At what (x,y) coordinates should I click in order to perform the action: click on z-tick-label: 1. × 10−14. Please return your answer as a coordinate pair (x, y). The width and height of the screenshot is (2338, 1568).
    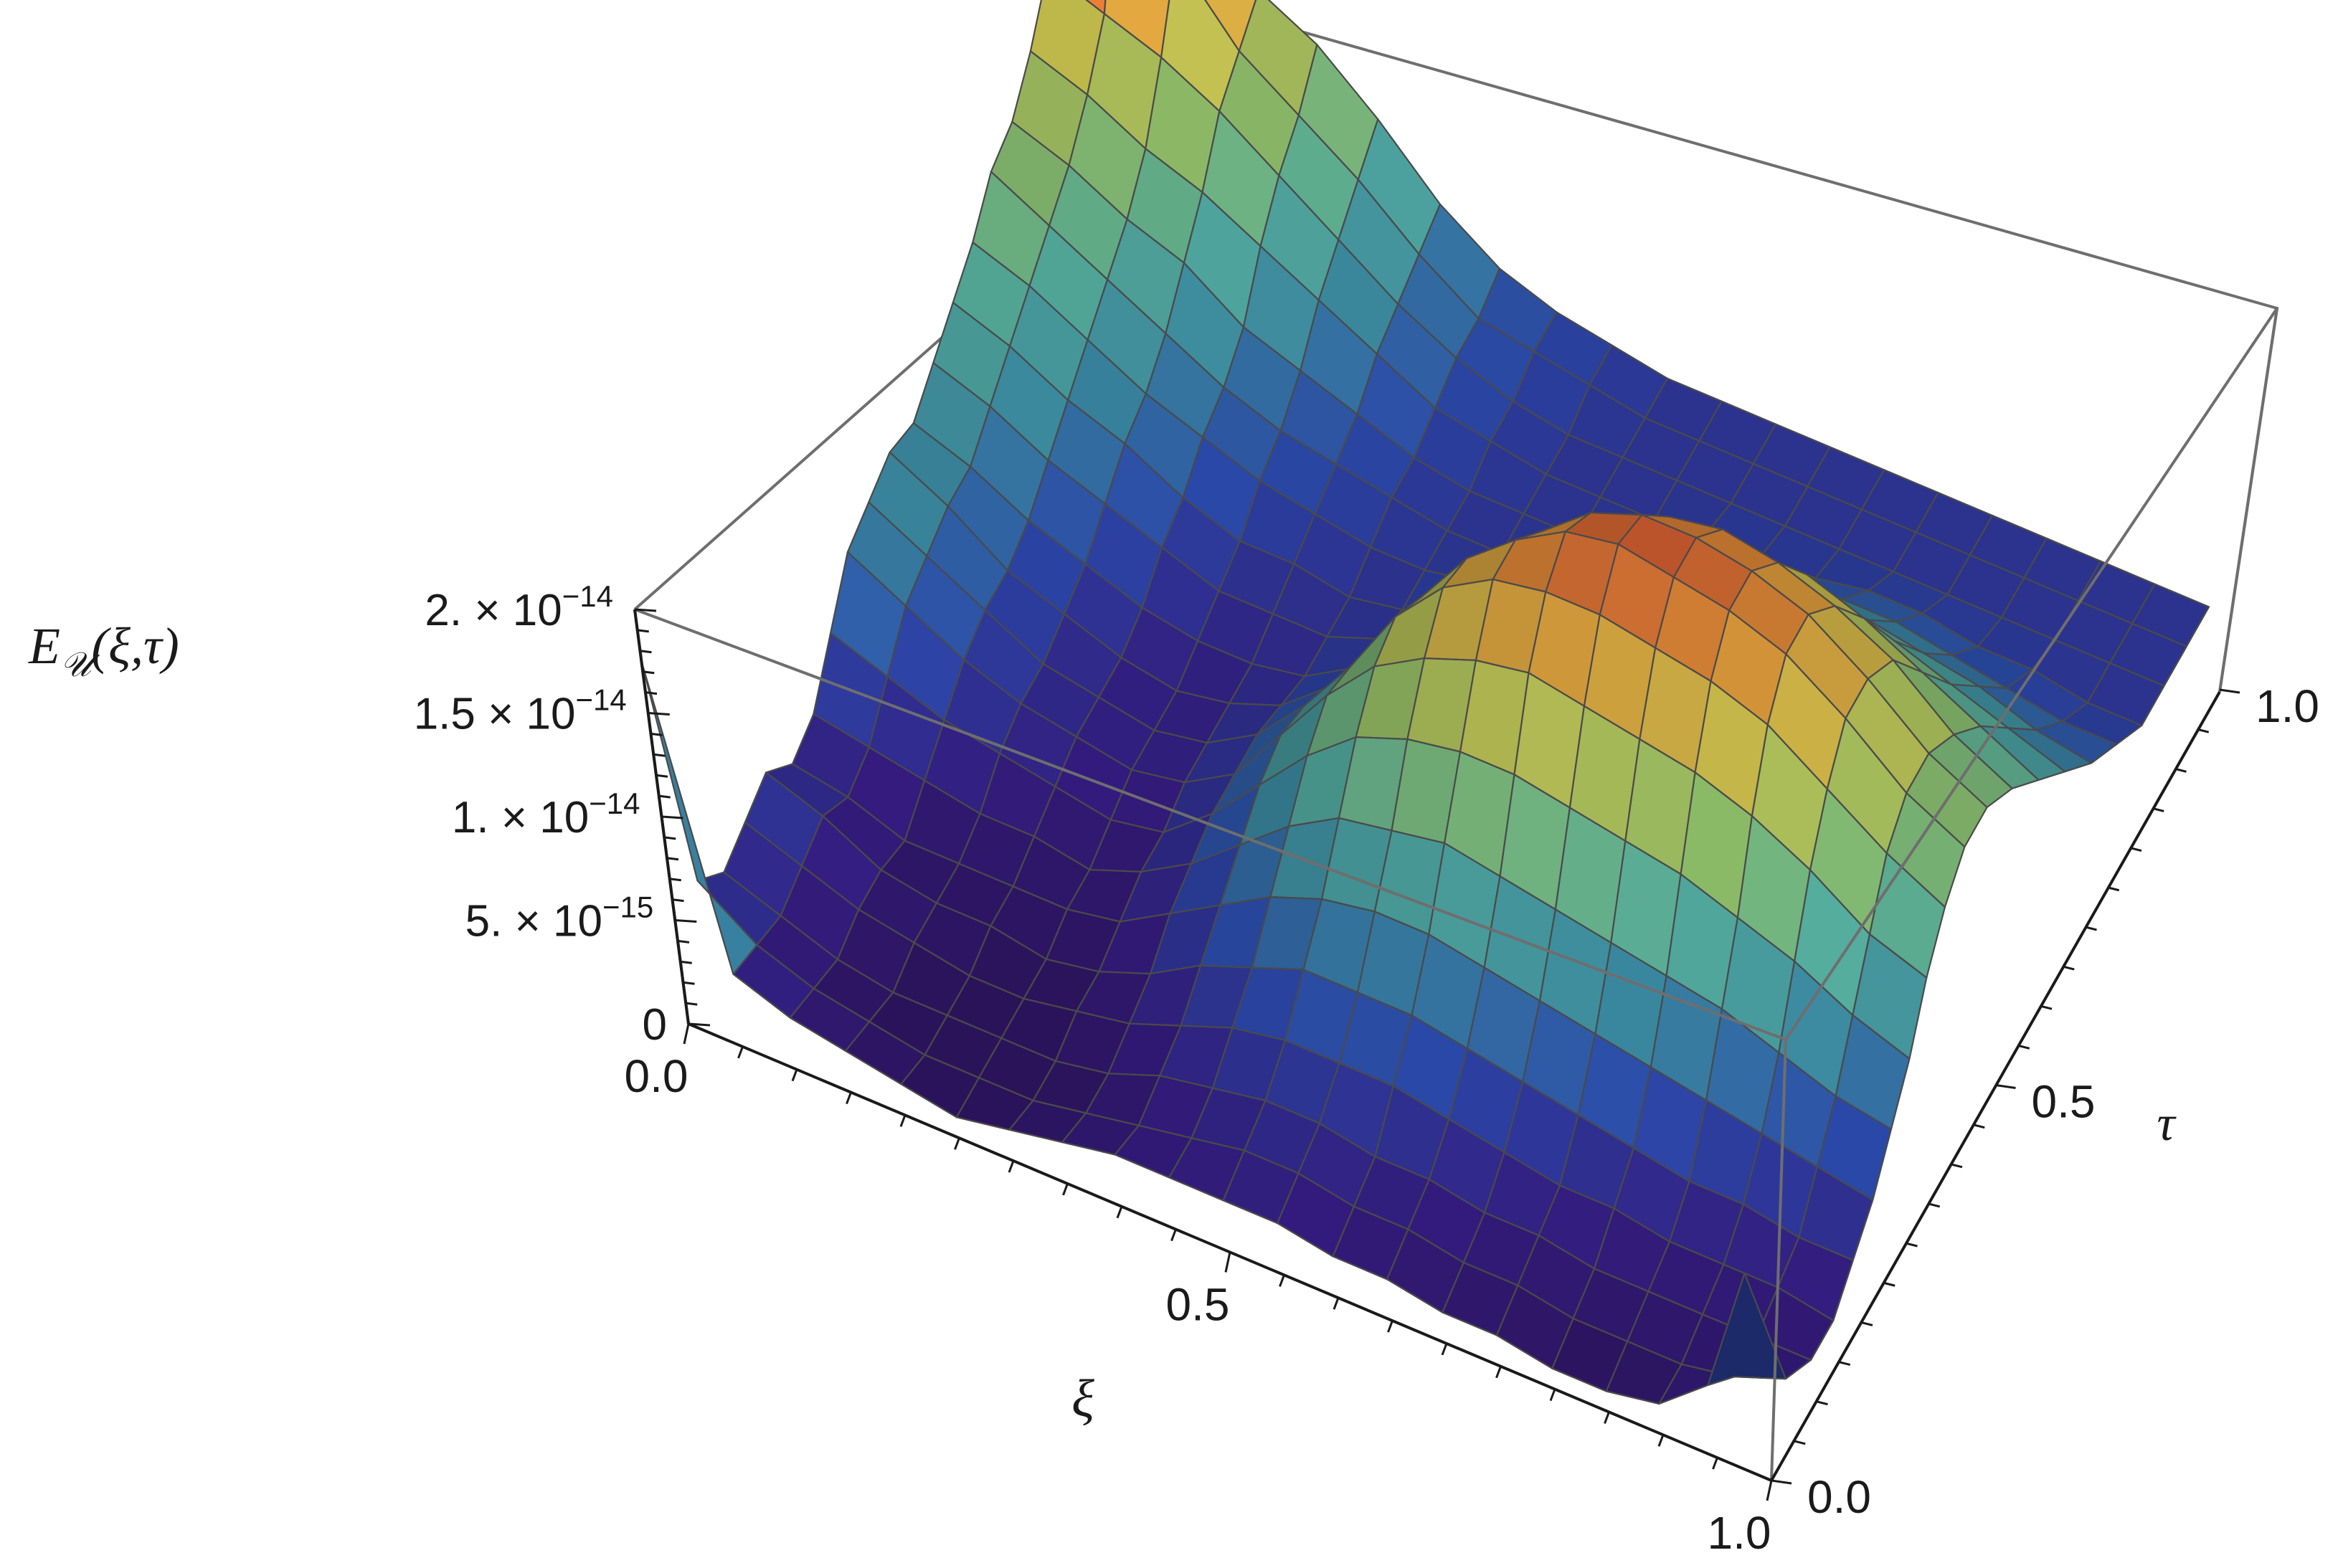
    Looking at the image, I should click on (546, 814).